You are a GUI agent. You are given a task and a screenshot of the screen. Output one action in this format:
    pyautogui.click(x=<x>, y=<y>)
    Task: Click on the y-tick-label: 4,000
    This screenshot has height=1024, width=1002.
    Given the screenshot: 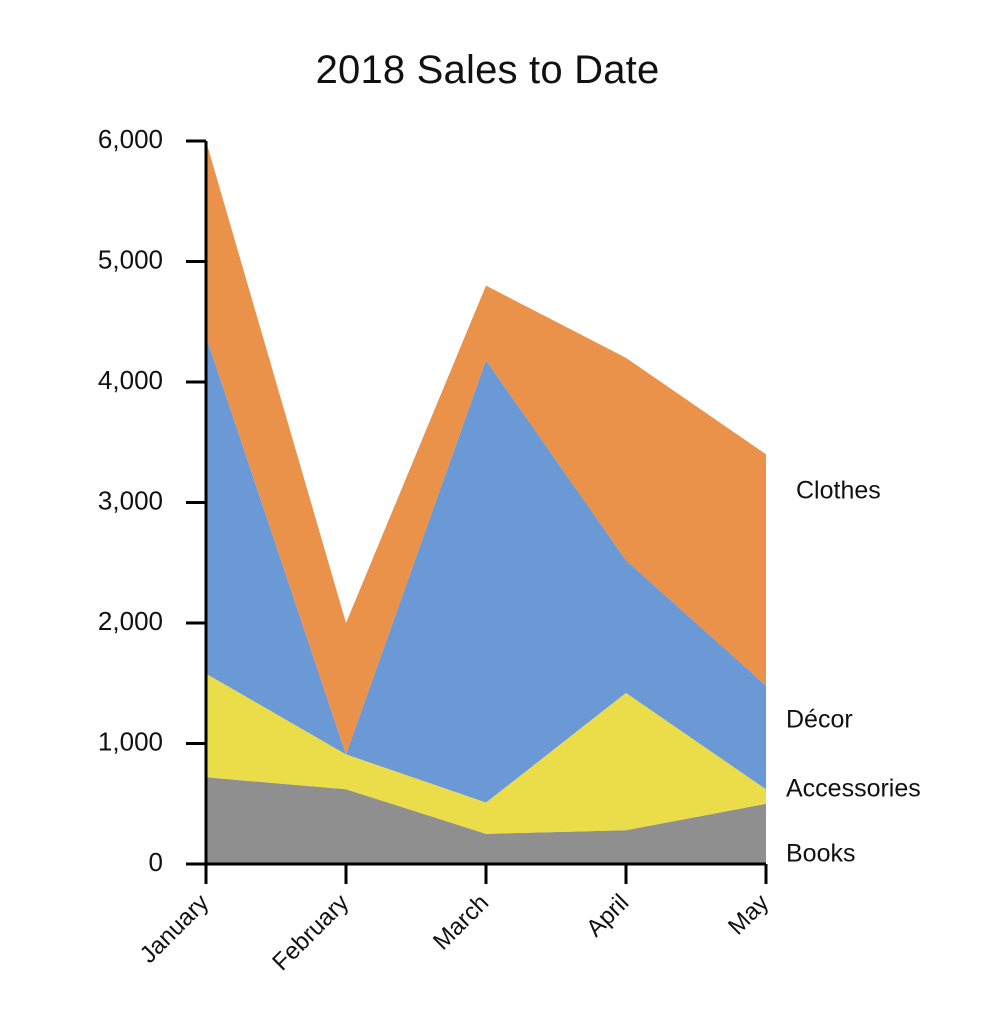 What is the action you would take?
    pyautogui.click(x=130, y=380)
    